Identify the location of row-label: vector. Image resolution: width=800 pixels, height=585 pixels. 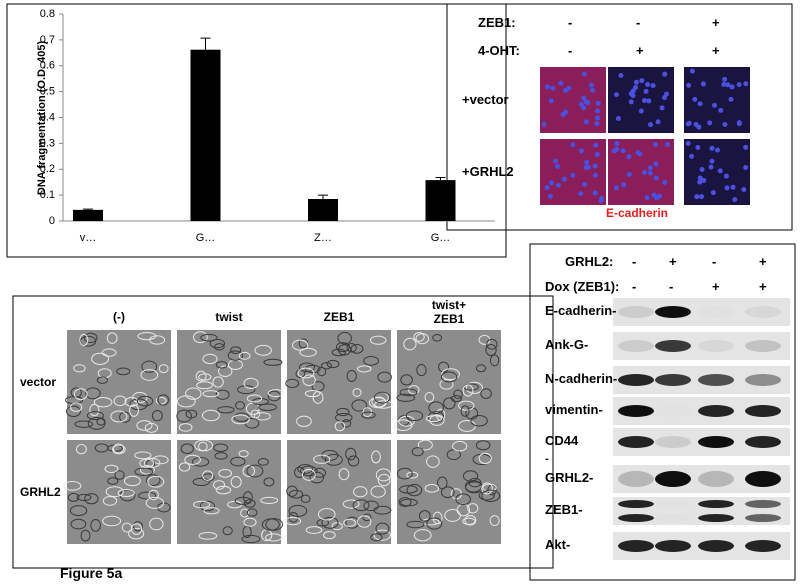
(38, 382).